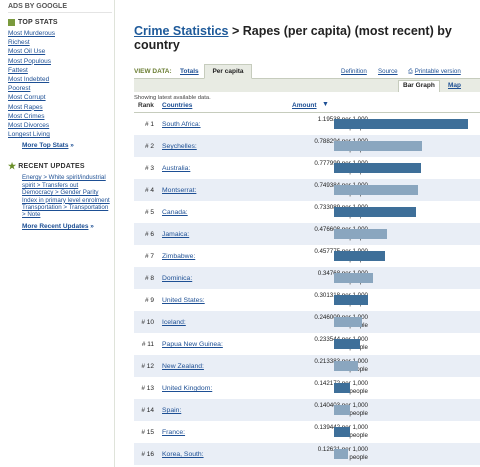  Describe the element at coordinates (179, 190) in the screenshot. I see `country-link: Montserrat:` at that location.